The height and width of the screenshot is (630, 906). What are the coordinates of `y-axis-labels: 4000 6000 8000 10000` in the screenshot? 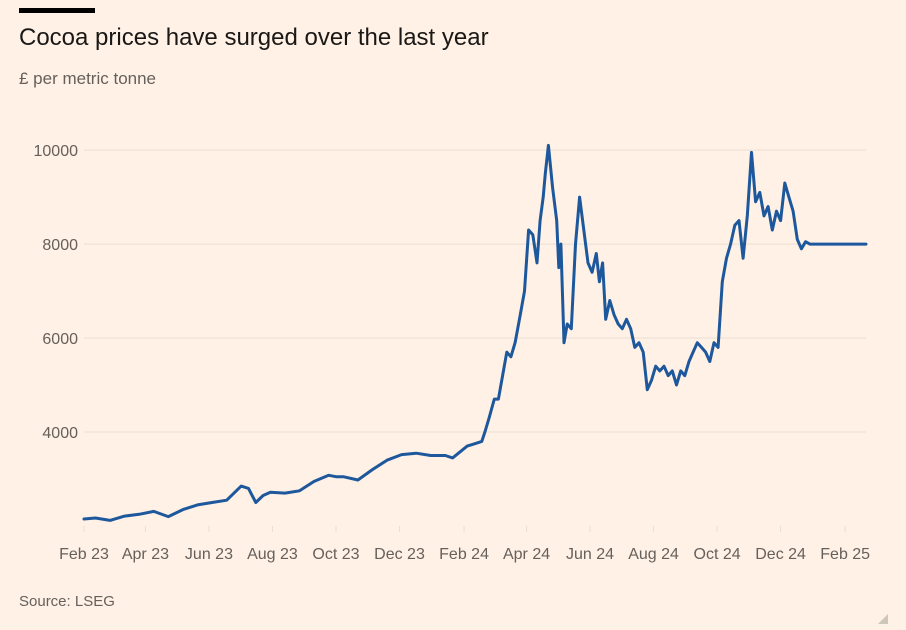 It's located at (56, 292).